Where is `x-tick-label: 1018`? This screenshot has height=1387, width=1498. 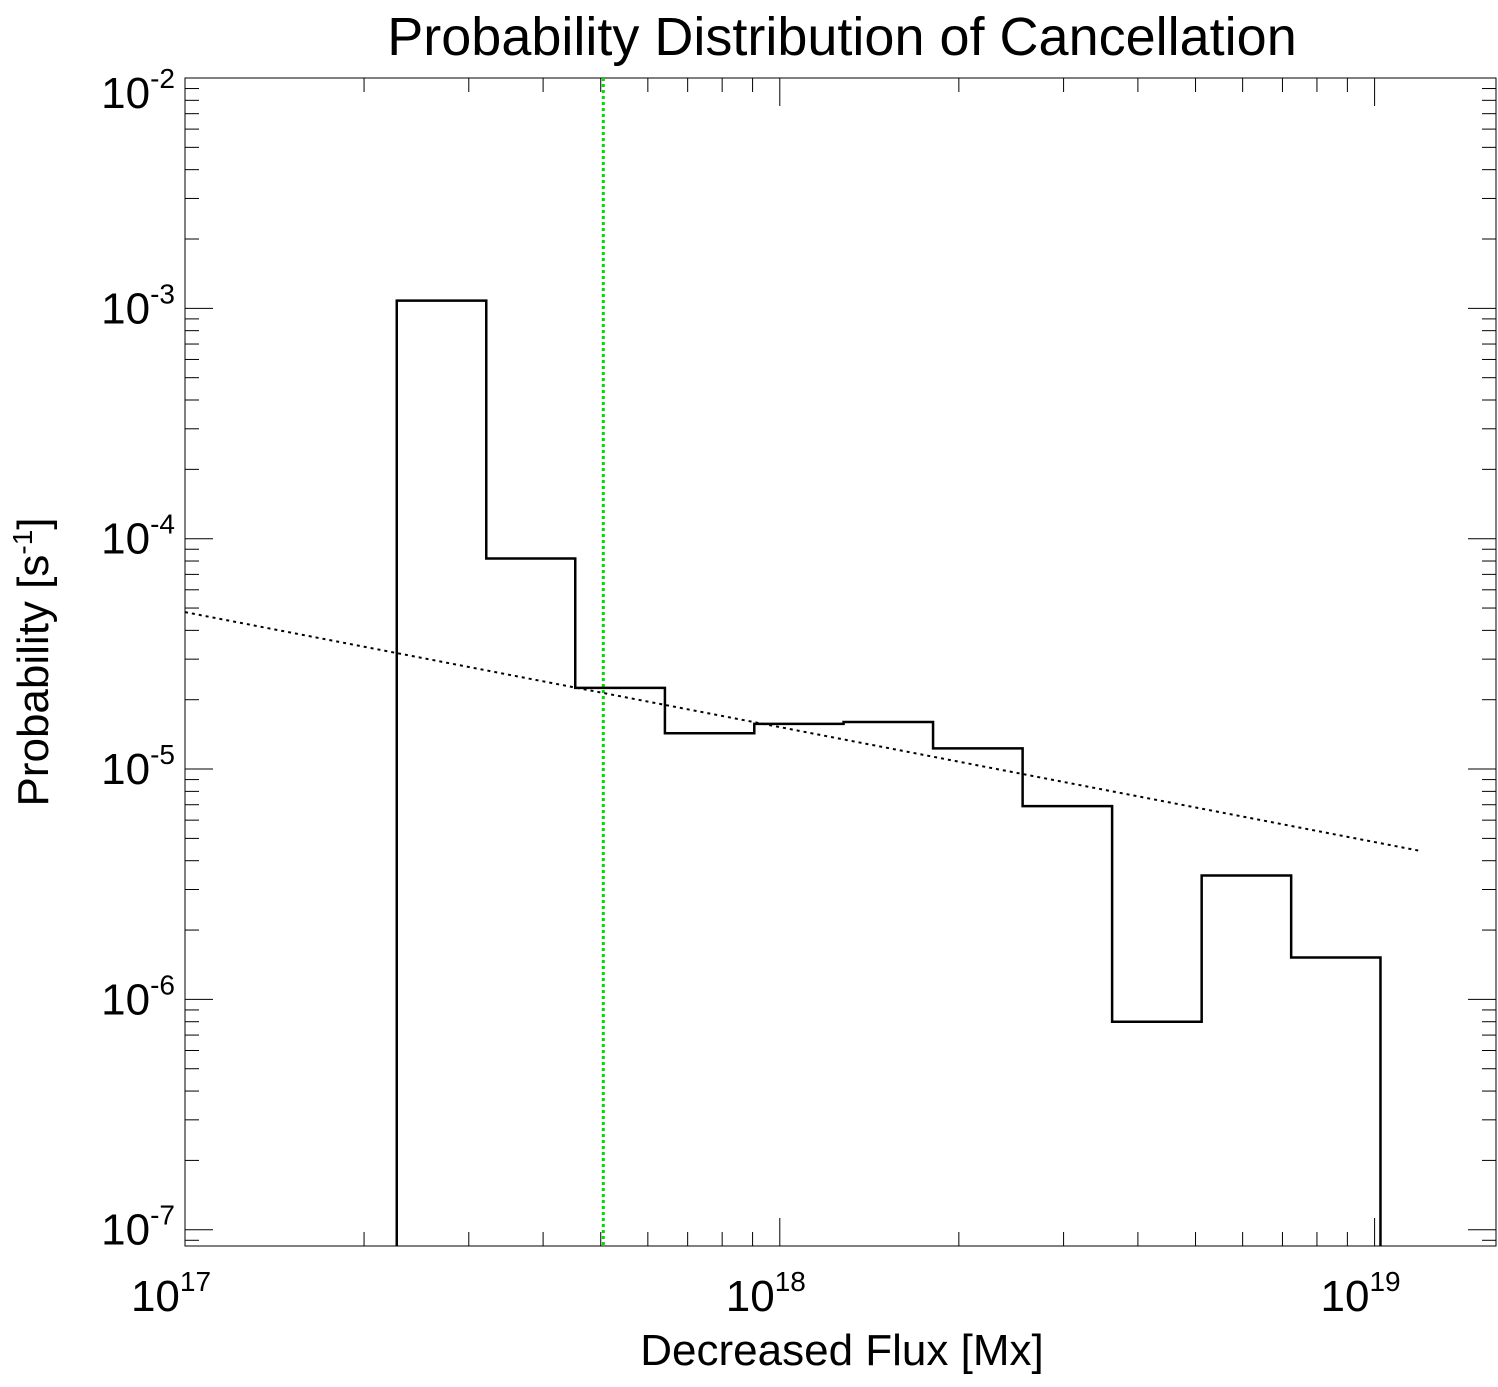 x-tick-label: 1018 is located at coordinates (766, 1293).